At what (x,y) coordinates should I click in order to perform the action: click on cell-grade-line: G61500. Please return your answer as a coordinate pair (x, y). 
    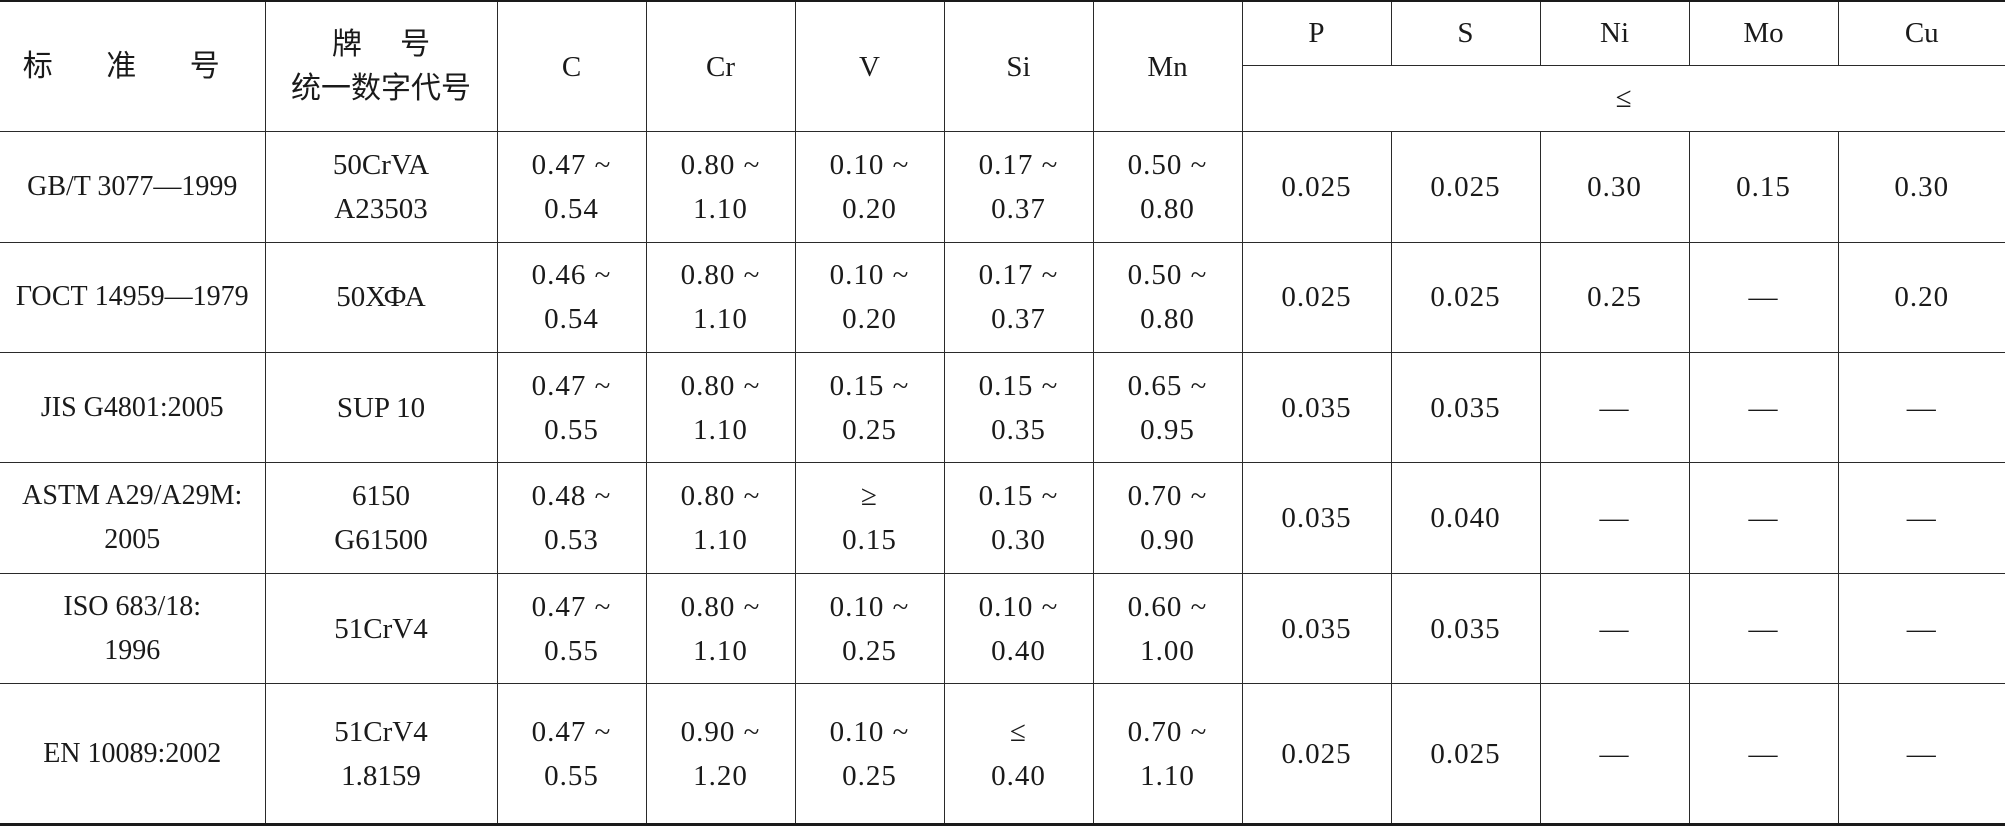
    Looking at the image, I should click on (381, 540).